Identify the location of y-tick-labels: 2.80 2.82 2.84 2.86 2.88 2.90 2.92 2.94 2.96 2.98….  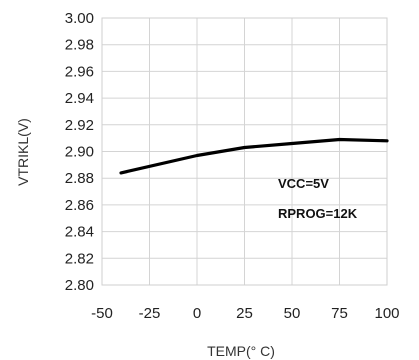
(79, 152).